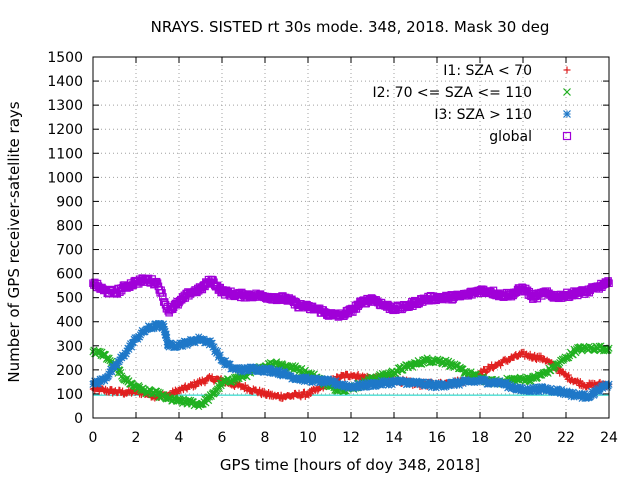  Describe the element at coordinates (350, 465) in the screenshot. I see `x-axis-label: GPS time [hours of doy 348, 2018]` at that location.